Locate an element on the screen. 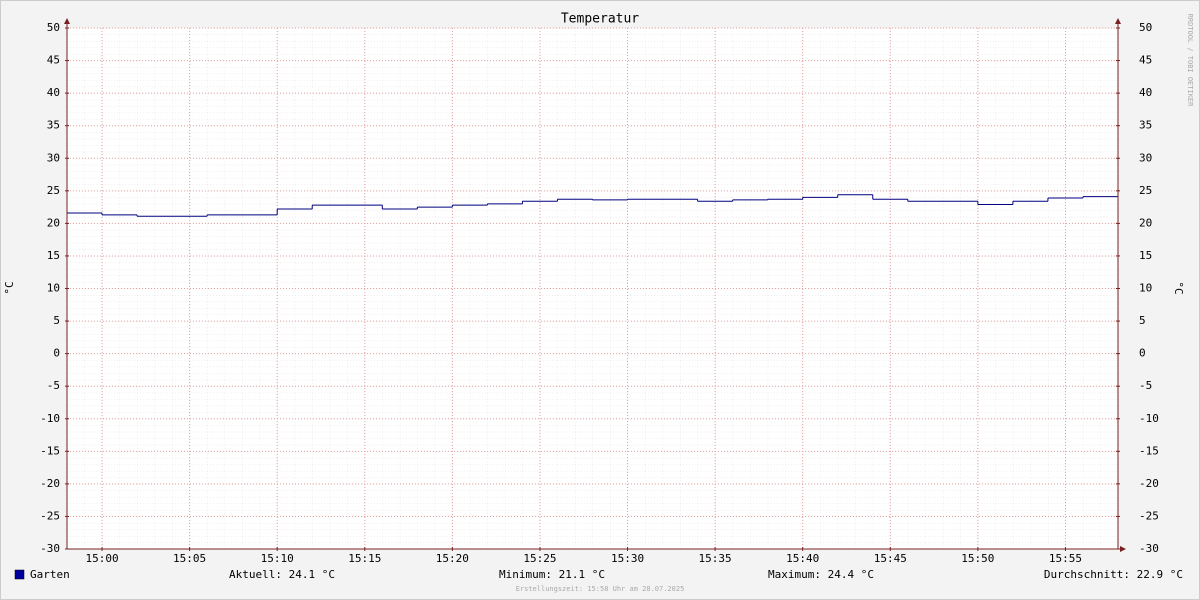  y-tick-label: -30 is located at coordinates (50, 548).